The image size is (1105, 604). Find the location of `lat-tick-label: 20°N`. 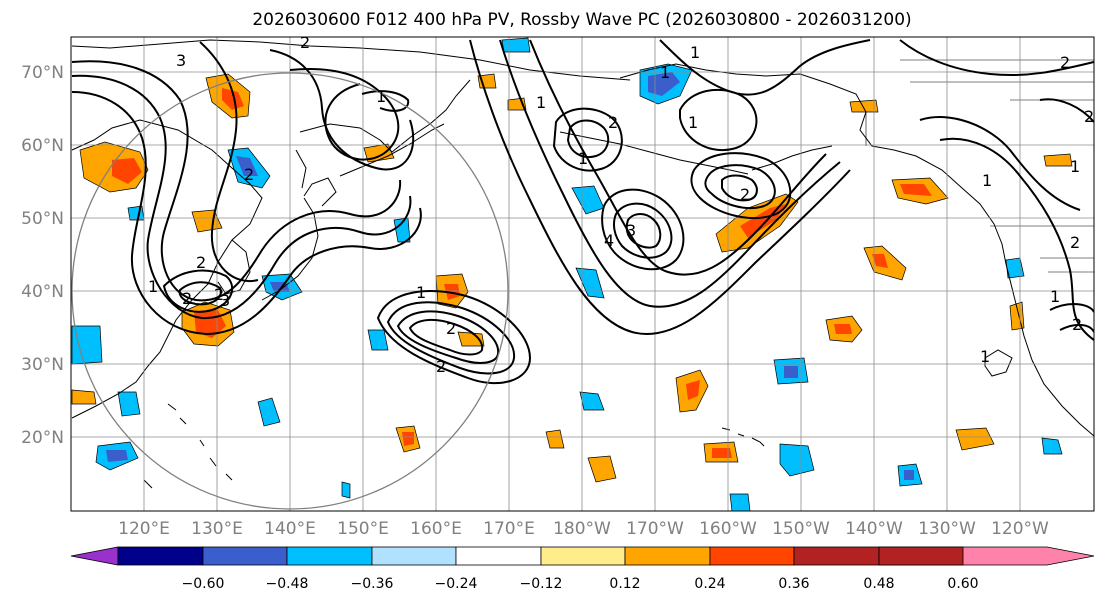

lat-tick-label: 20°N is located at coordinates (42, 438).